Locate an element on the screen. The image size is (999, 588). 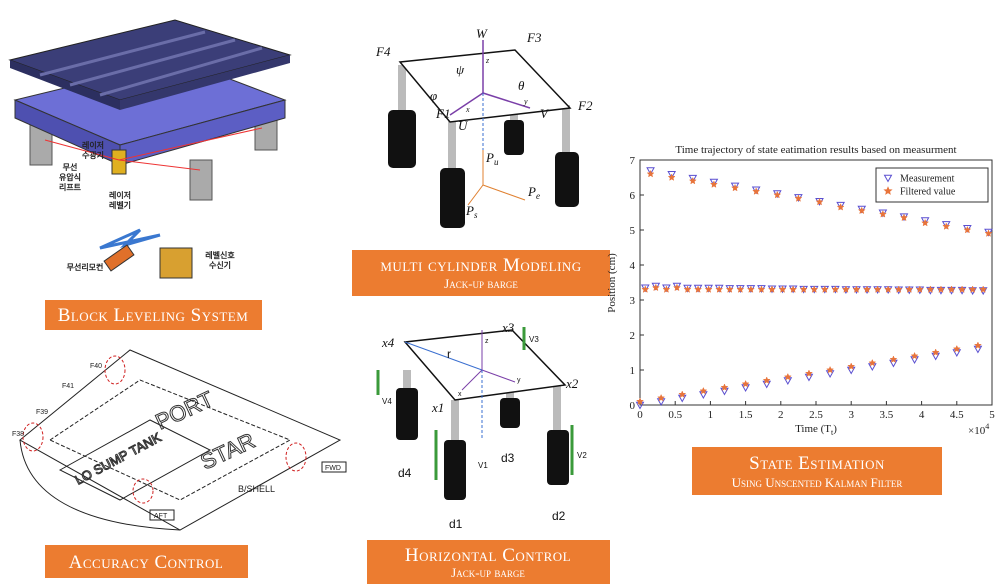
label-line: 수광기 is located at coordinates (93, 155).